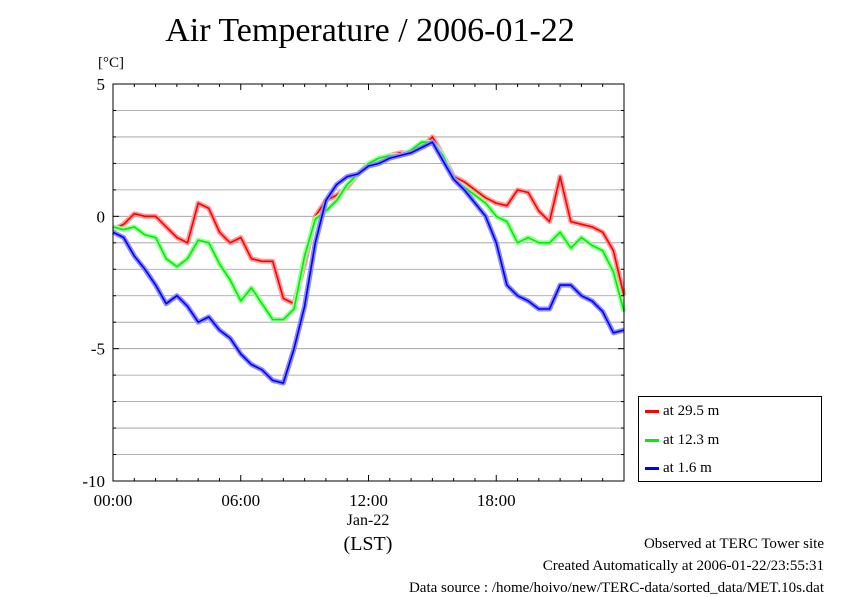 Image resolution: width=842 pixels, height=597 pixels. I want to click on footer-observed-site: Observed at TERC Tower site, so click(733, 544).